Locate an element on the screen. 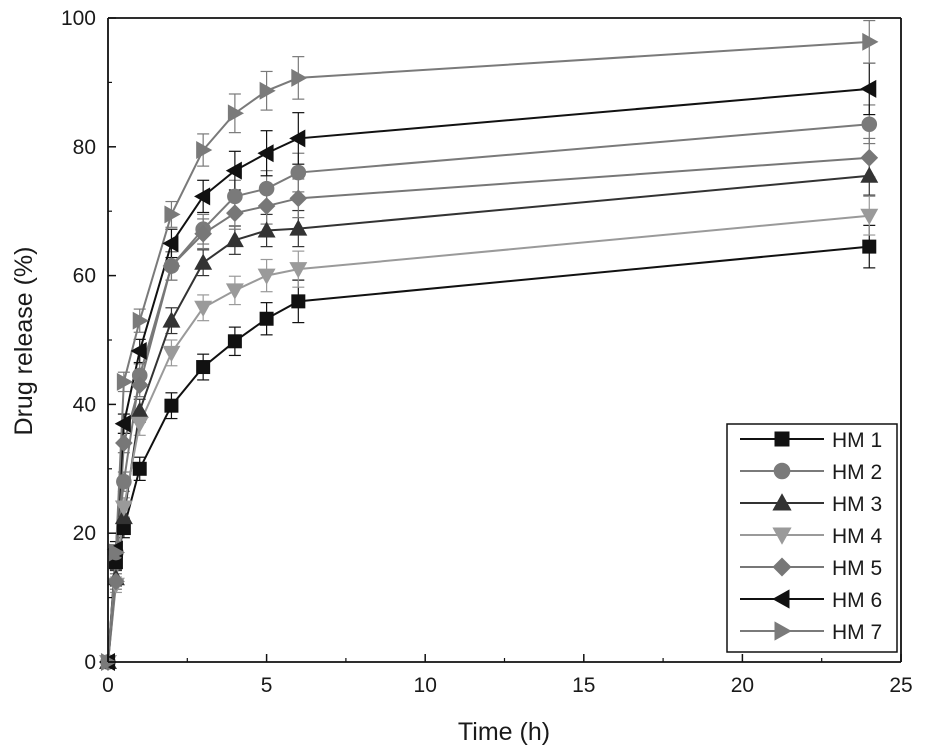 The image size is (925, 752). y-tick-label: 80 is located at coordinates (84, 147).